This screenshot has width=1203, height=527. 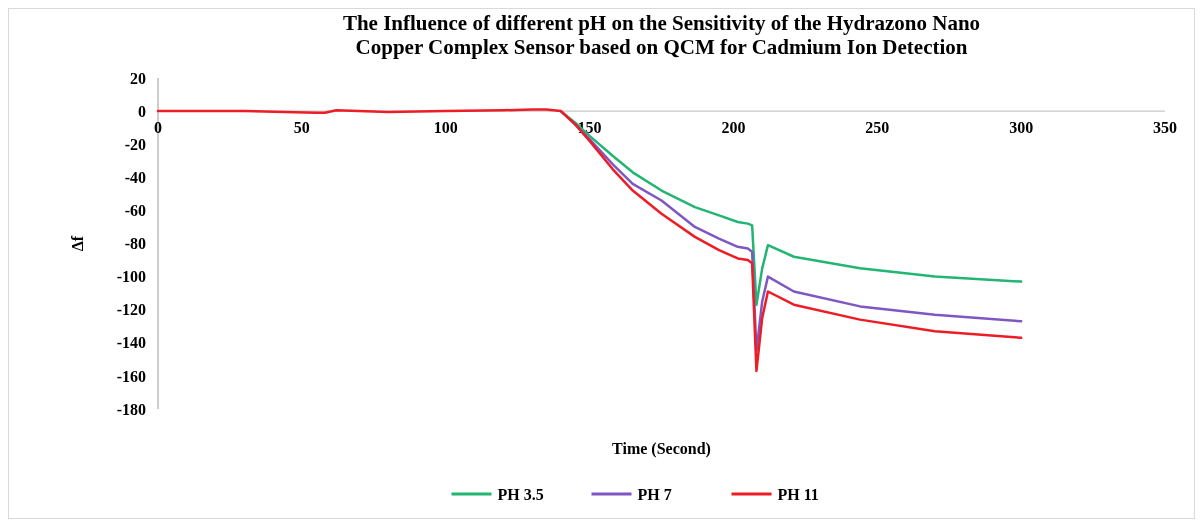 What do you see at coordinates (135, 144) in the screenshot?
I see `y-tick-label: -20` at bounding box center [135, 144].